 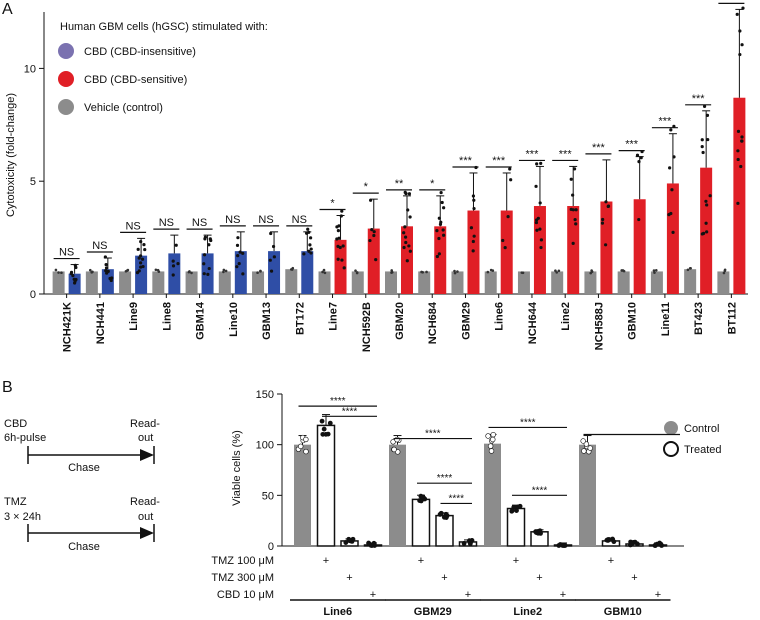 What do you see at coordinates (84, 468) in the screenshot?
I see `schematic-arrow-label-1: Chase` at bounding box center [84, 468].